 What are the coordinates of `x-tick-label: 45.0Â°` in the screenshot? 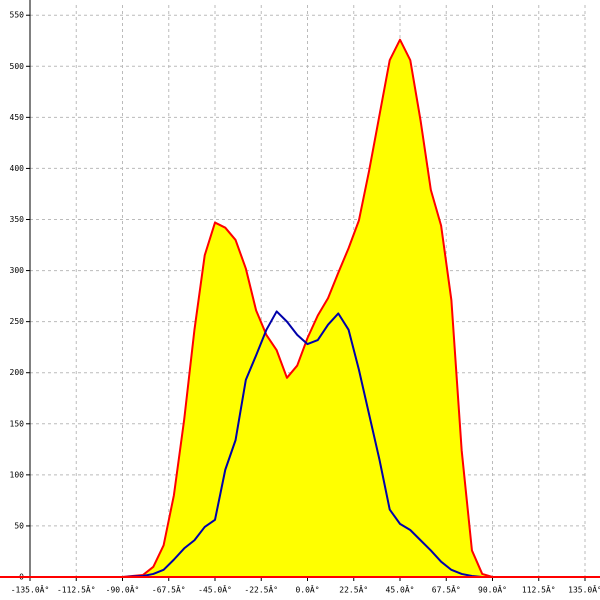 It's located at (400, 589).